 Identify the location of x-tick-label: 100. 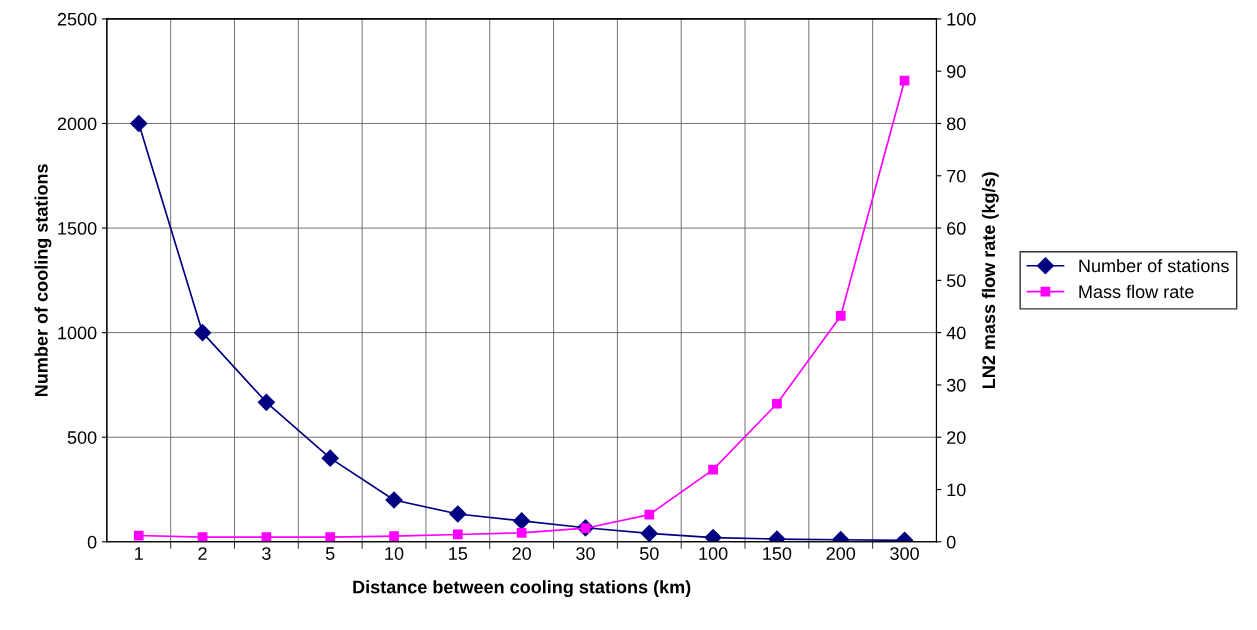
(713, 553).